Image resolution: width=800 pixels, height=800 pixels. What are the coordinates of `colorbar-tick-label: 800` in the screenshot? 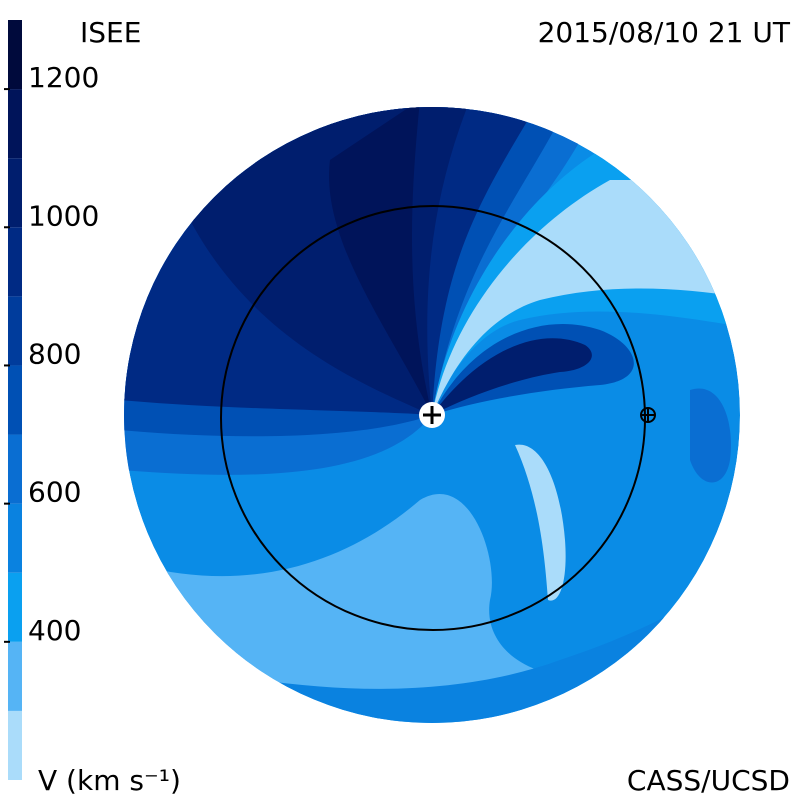 It's located at (54, 353).